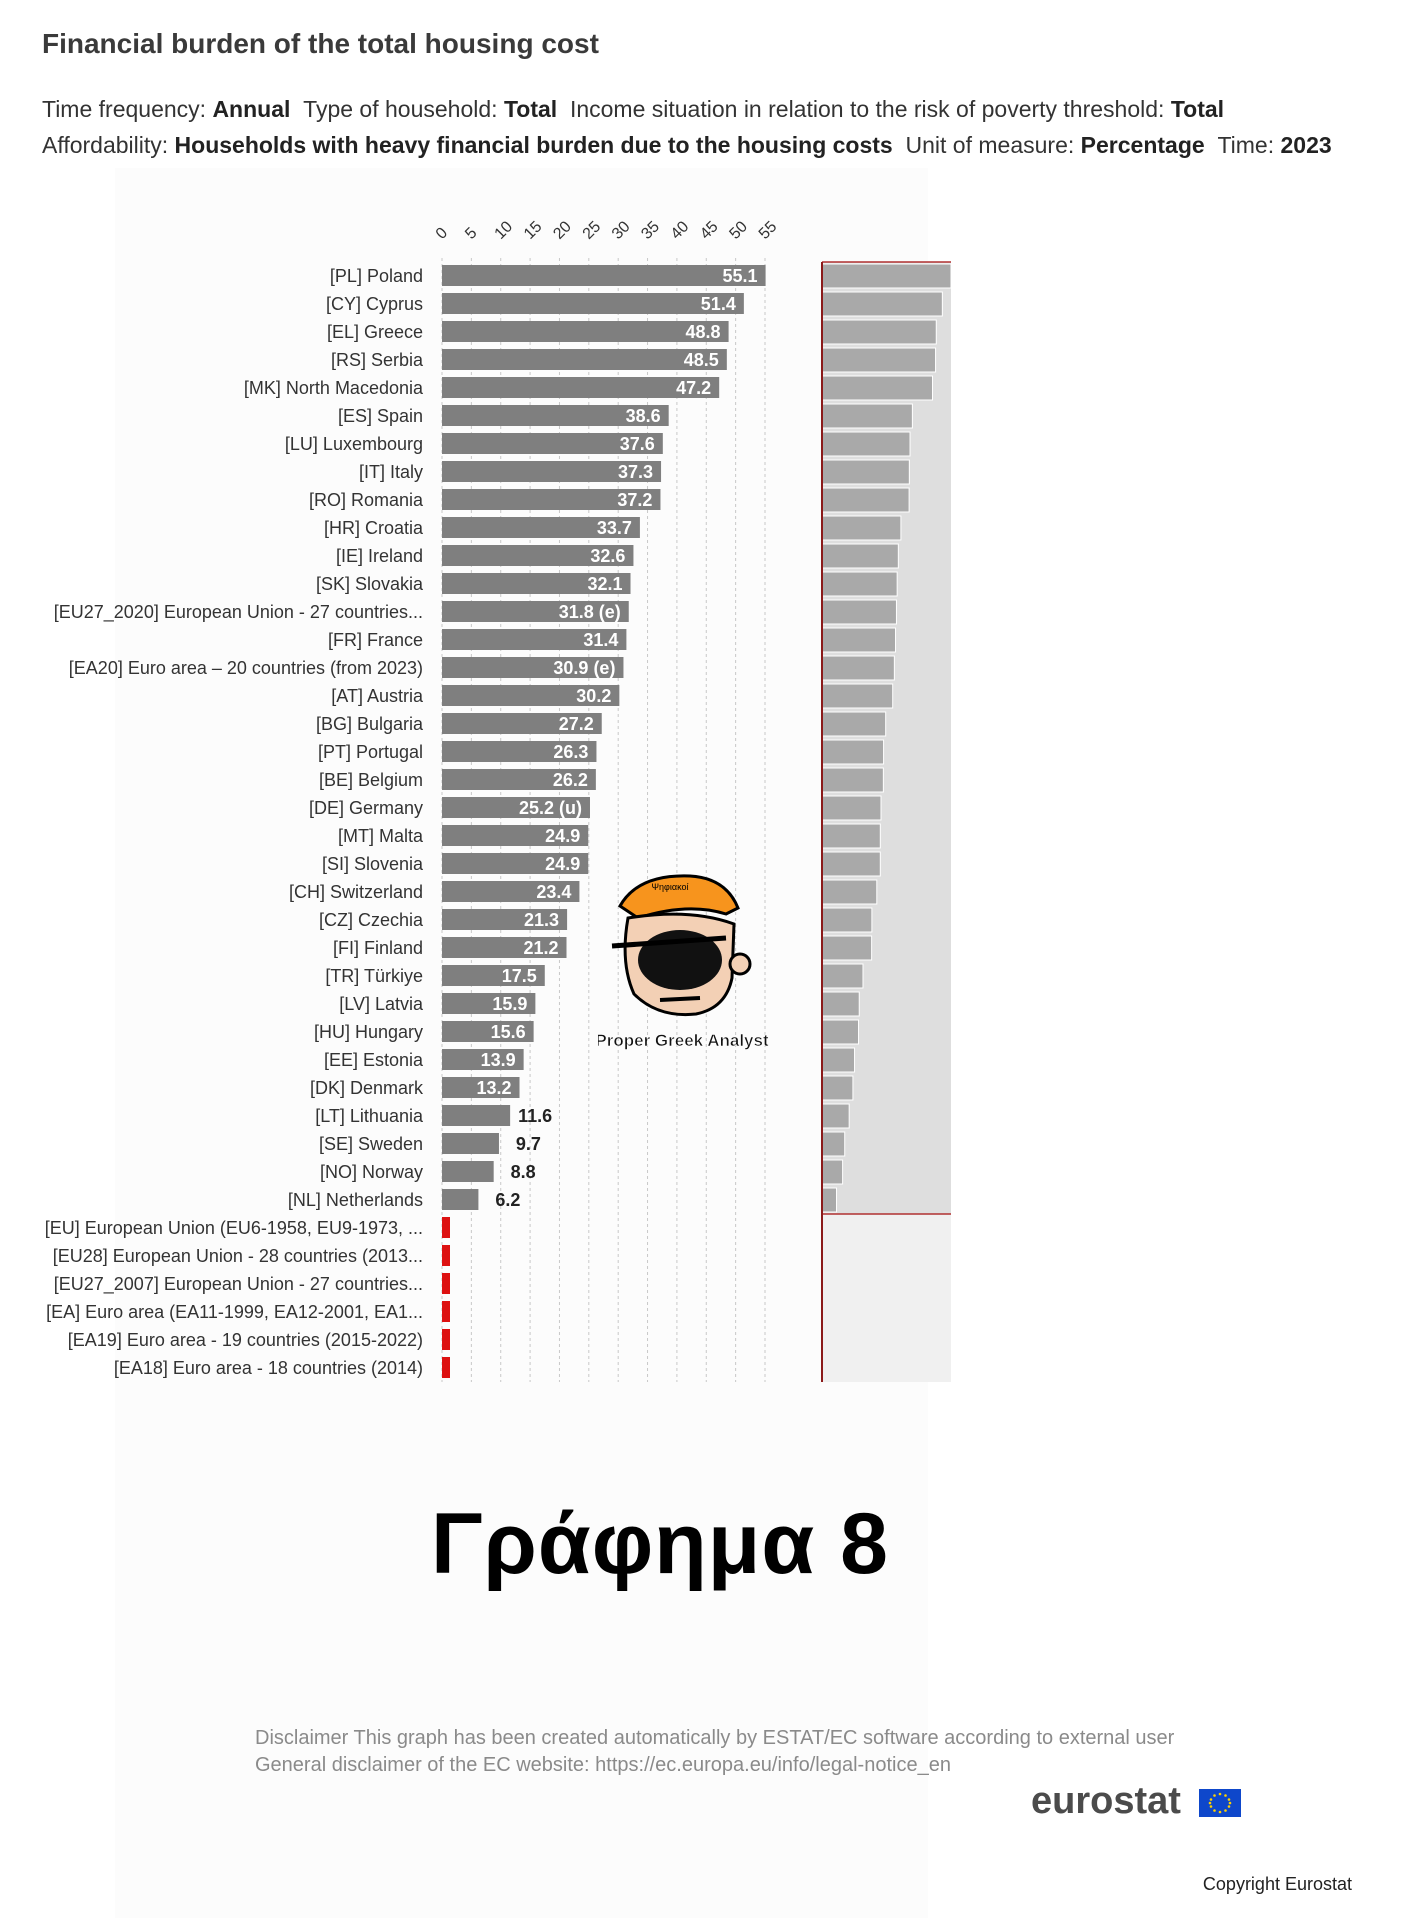 Image resolution: width=1404 pixels, height=1920 pixels. Describe the element at coordinates (509, 1004) in the screenshot. I see `value-label: 15.9` at that location.